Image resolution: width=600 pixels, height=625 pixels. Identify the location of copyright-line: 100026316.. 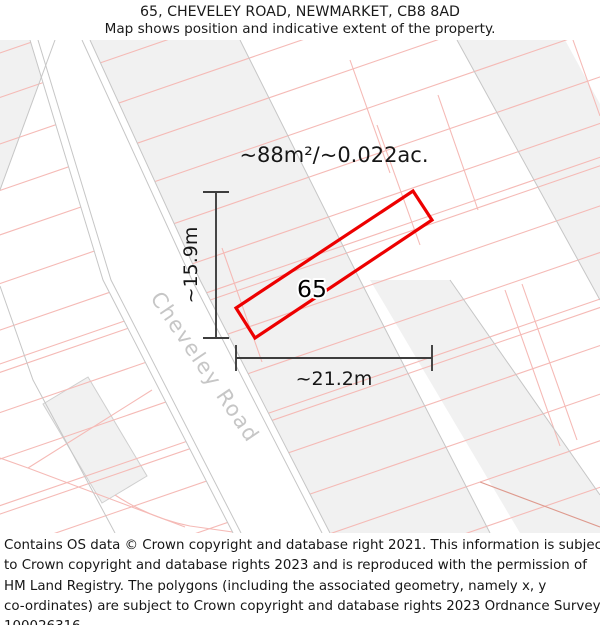
(301, 621).